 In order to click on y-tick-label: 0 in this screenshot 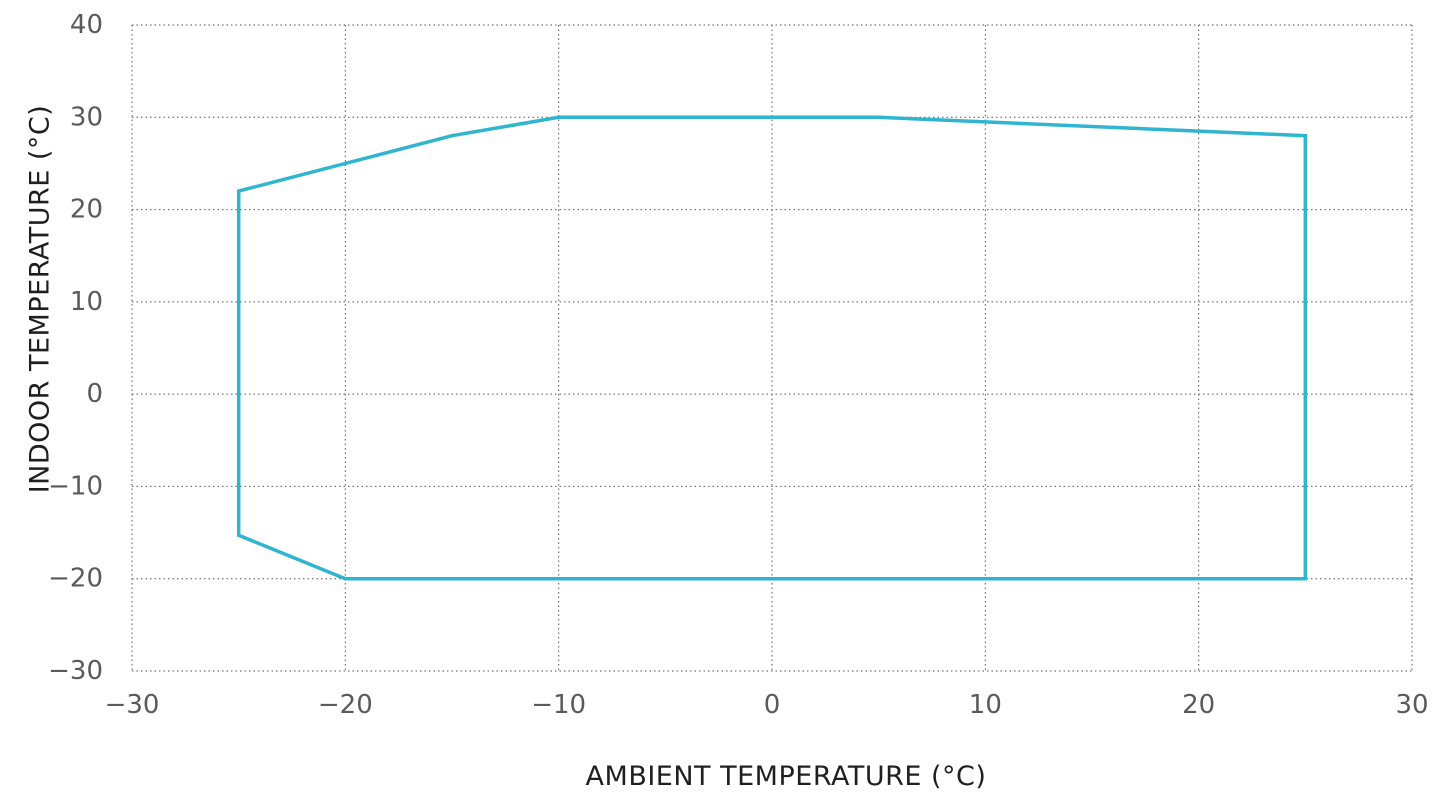, I will do `click(94, 394)`.